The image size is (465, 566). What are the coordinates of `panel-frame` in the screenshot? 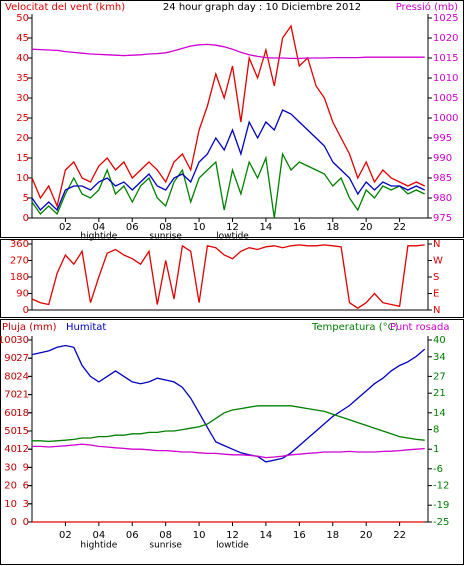 It's located at (232, 278).